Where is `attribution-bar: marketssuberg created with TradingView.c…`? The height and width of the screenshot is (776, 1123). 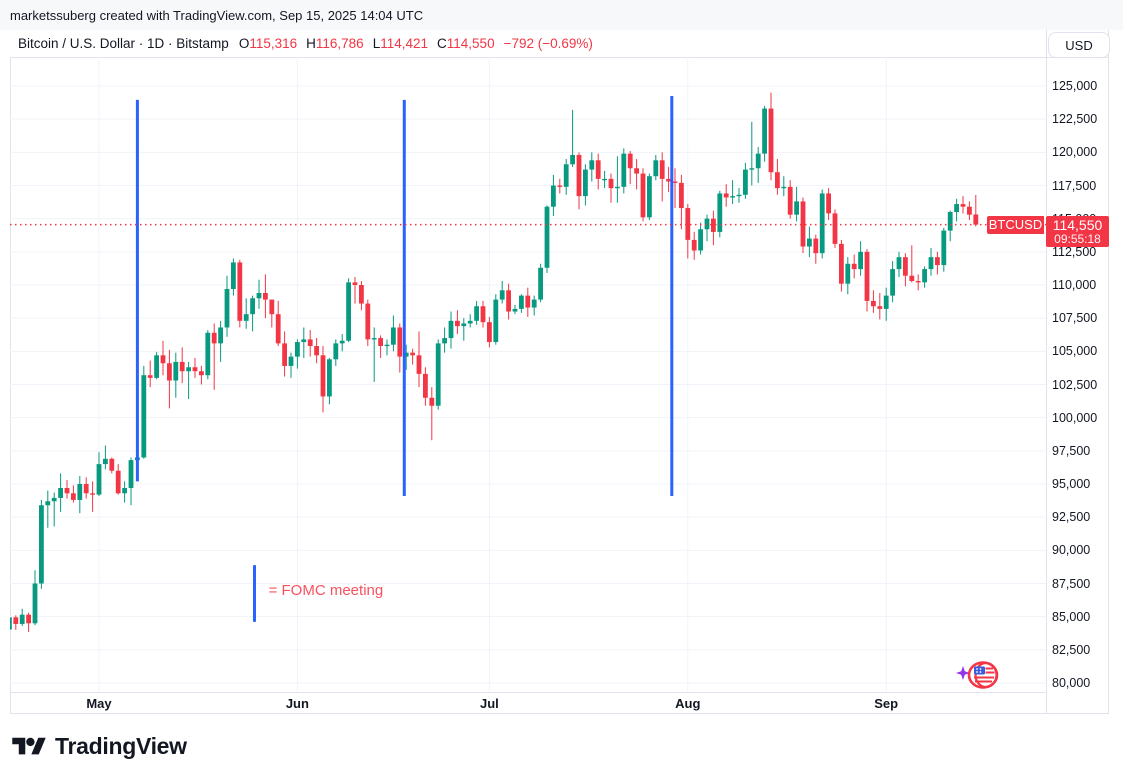 attribution-bar: marketssuberg created with TradingView.c… is located at coordinates (561, 15).